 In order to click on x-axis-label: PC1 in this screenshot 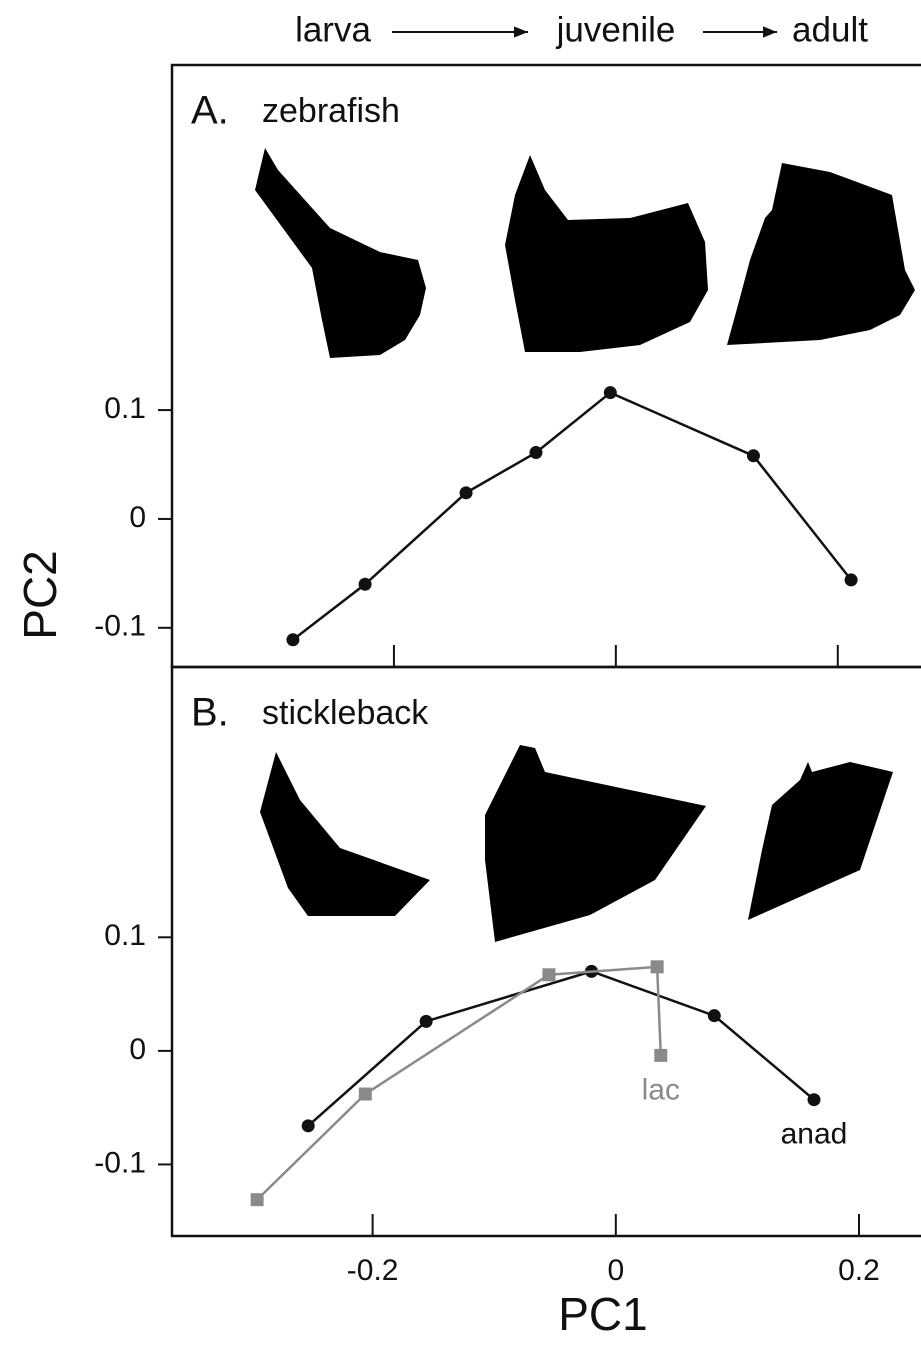, I will do `click(602, 1314)`.